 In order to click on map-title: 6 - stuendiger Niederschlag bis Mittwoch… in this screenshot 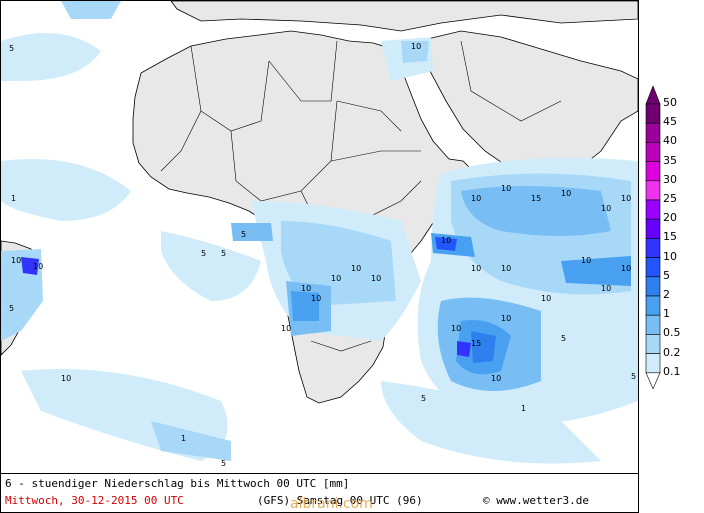, I will do `click(177, 483)`.